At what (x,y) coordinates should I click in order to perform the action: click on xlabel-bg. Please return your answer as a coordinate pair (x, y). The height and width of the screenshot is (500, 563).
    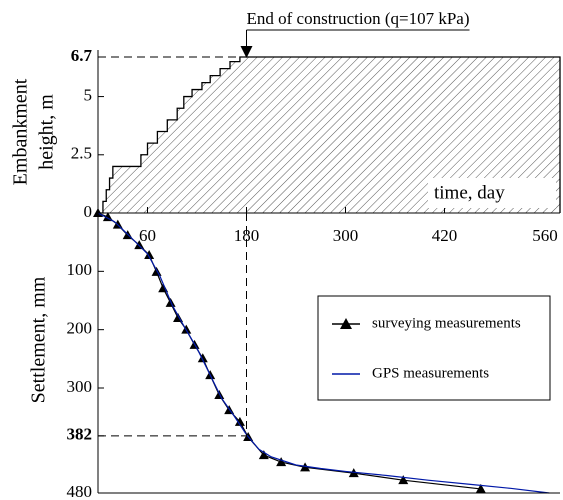
    Looking at the image, I should click on (492, 193).